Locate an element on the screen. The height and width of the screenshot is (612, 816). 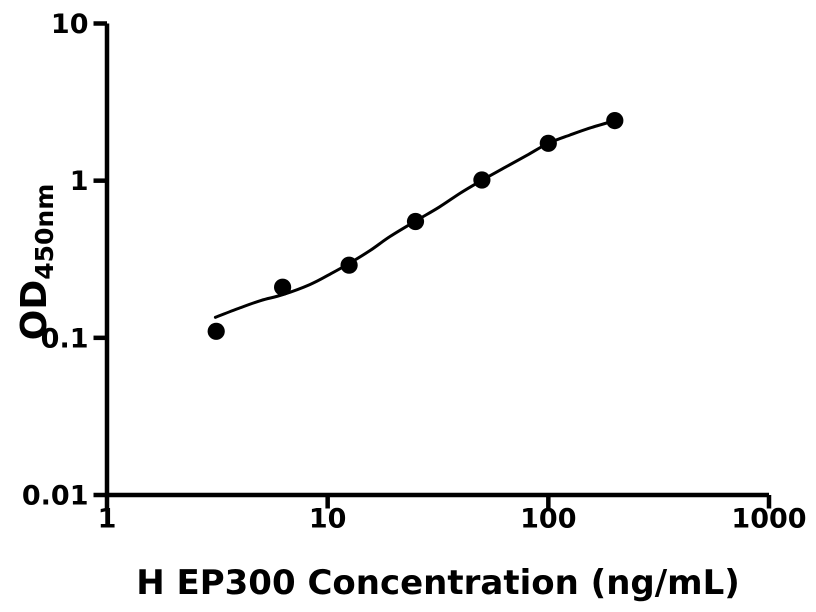
y-tick-label: 0.1 is located at coordinates (65, 338).